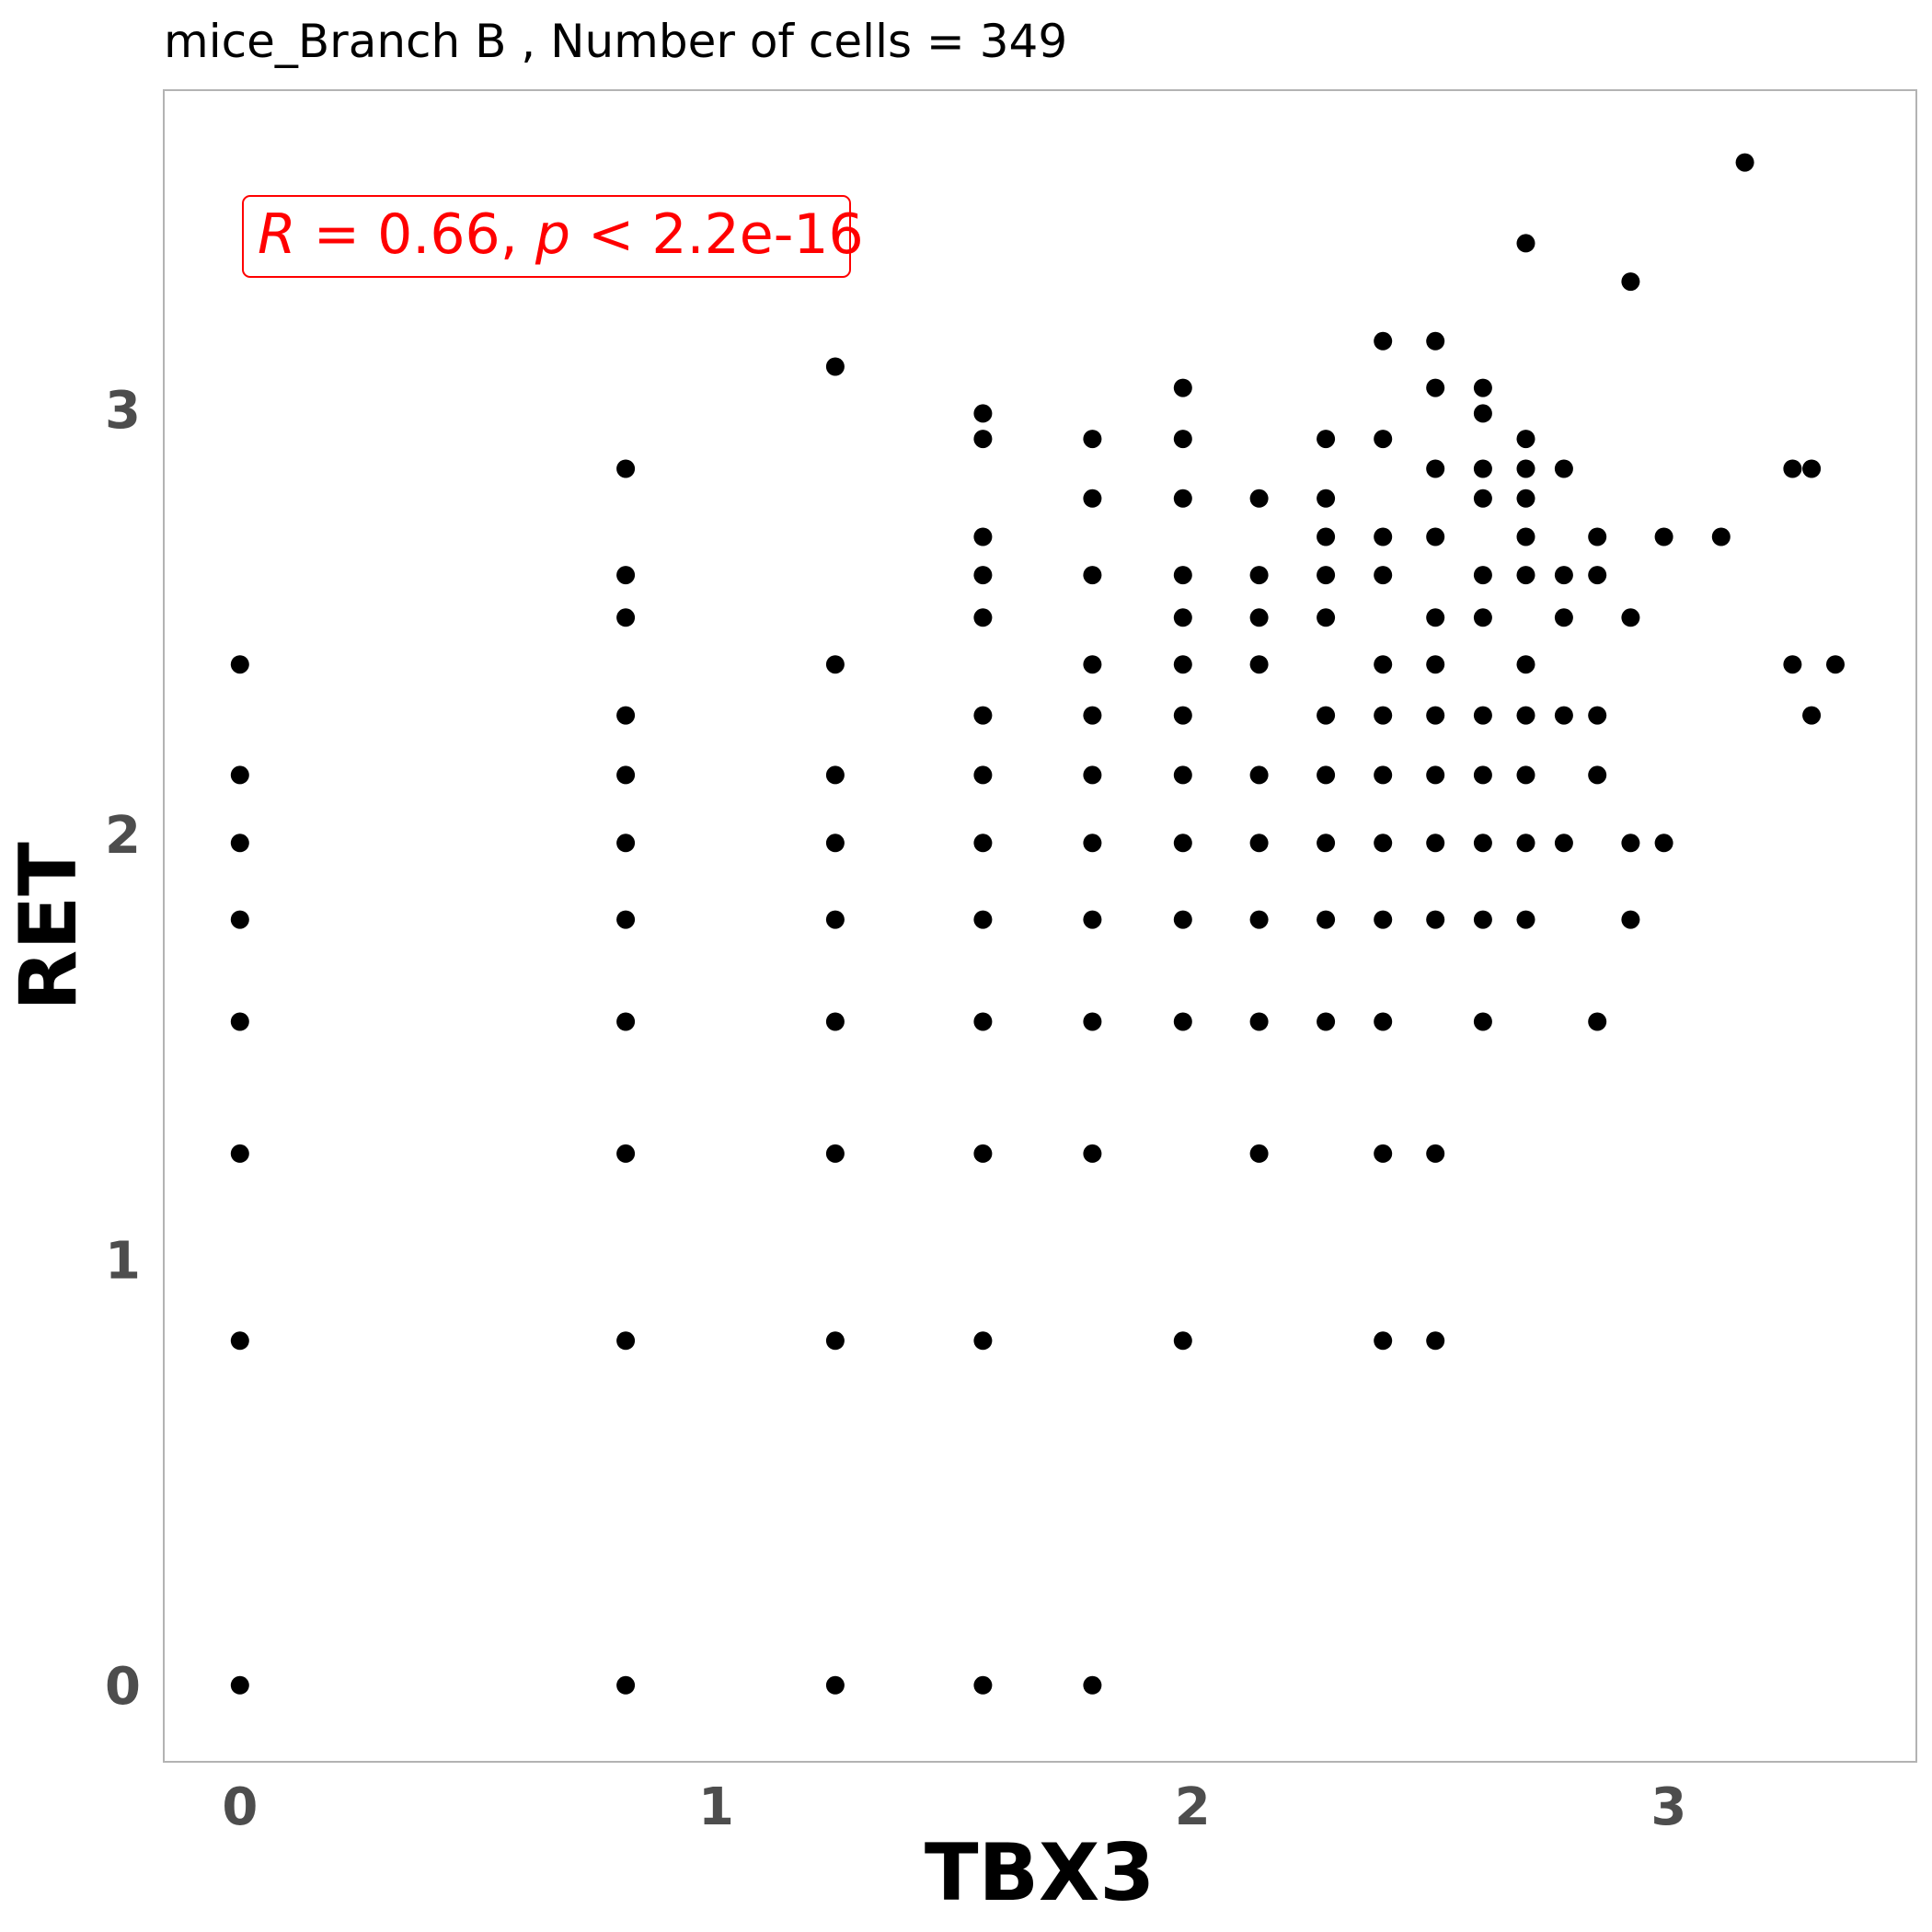 The width and height of the screenshot is (1932, 1932). I want to click on y-tick-label: 1, so click(123, 1261).